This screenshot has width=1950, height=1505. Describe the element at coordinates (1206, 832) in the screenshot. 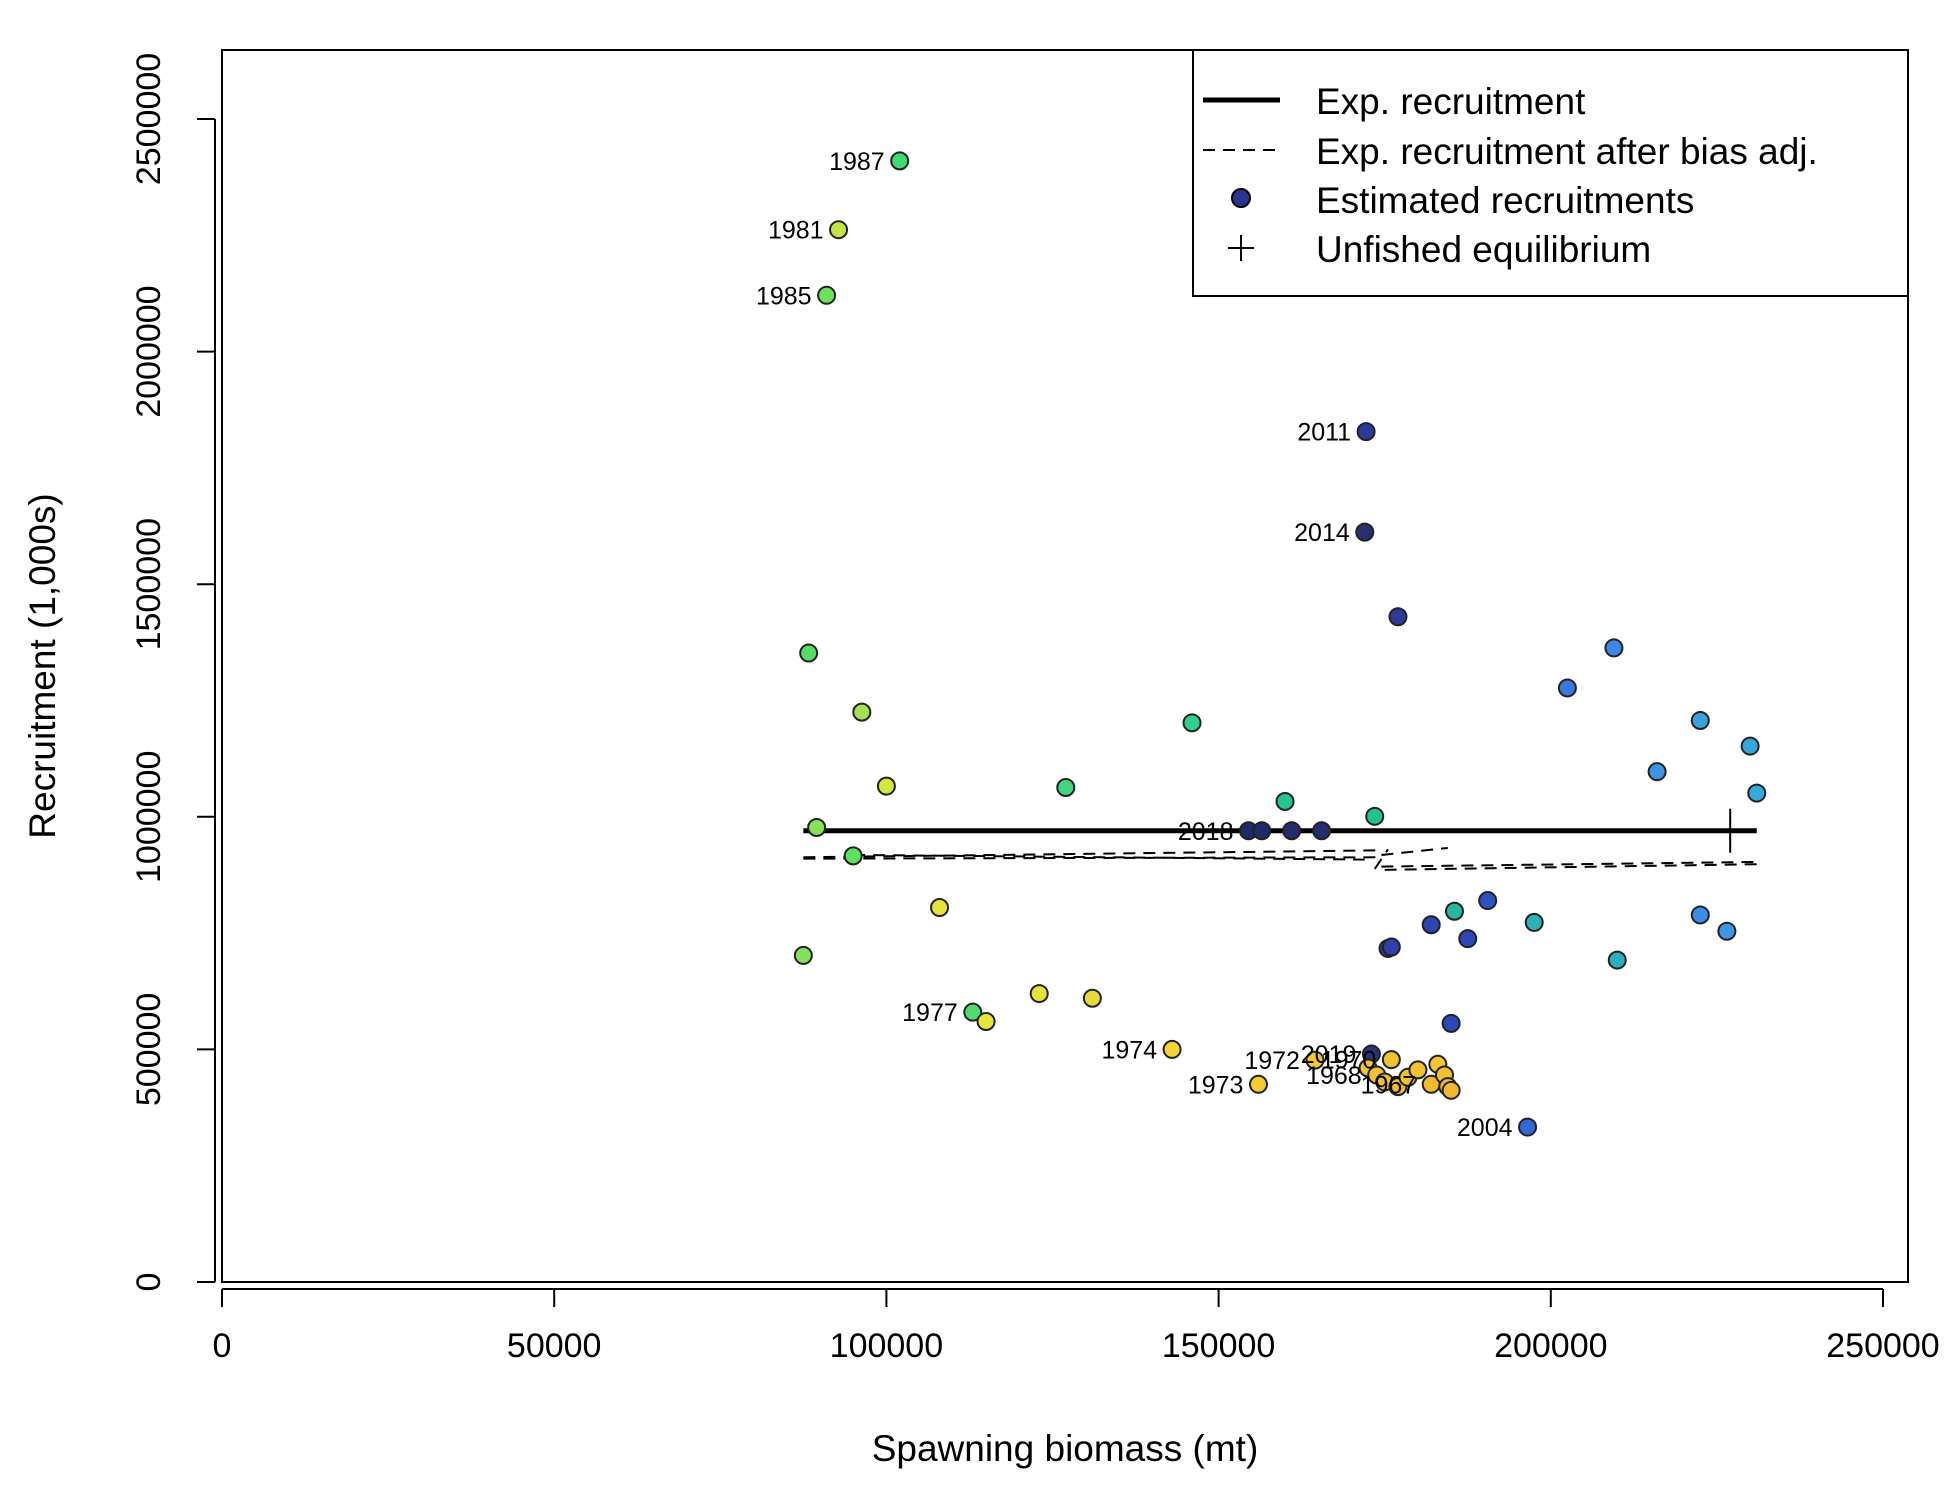

I see `point-year-label: 2018` at that location.